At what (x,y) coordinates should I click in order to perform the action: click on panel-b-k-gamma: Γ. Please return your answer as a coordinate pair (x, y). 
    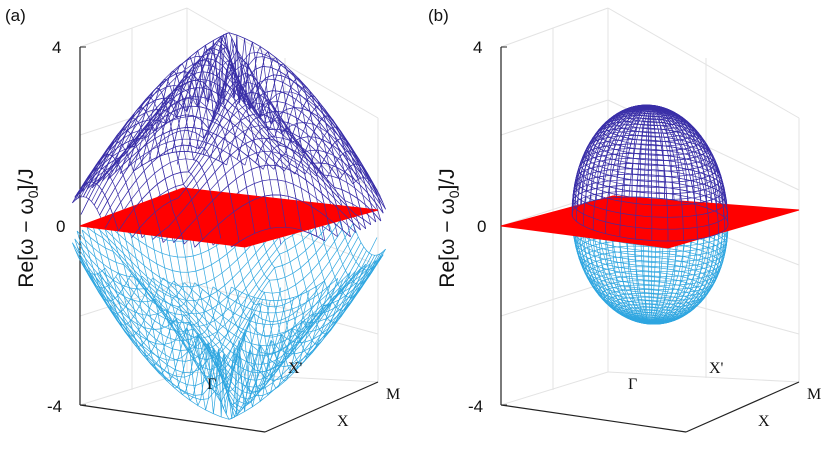
    Looking at the image, I should click on (632, 384).